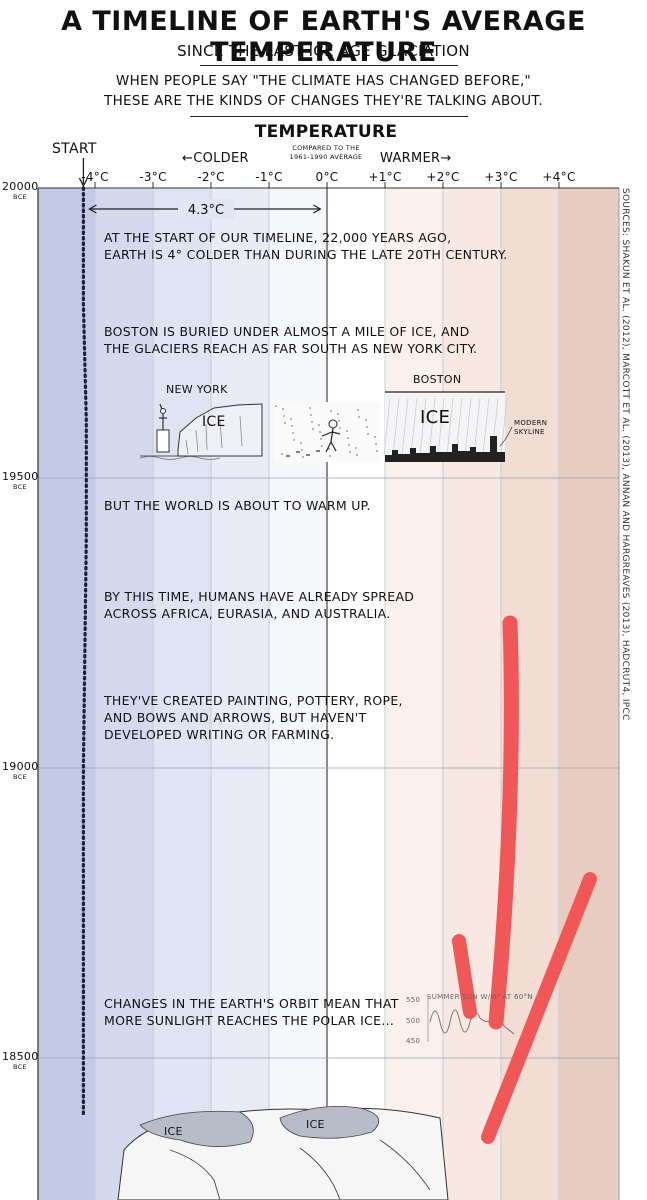 The height and width of the screenshot is (1200, 647). What do you see at coordinates (326, 148) in the screenshot?
I see `axis-subtitle-line-1: COMPARED TO THE` at bounding box center [326, 148].